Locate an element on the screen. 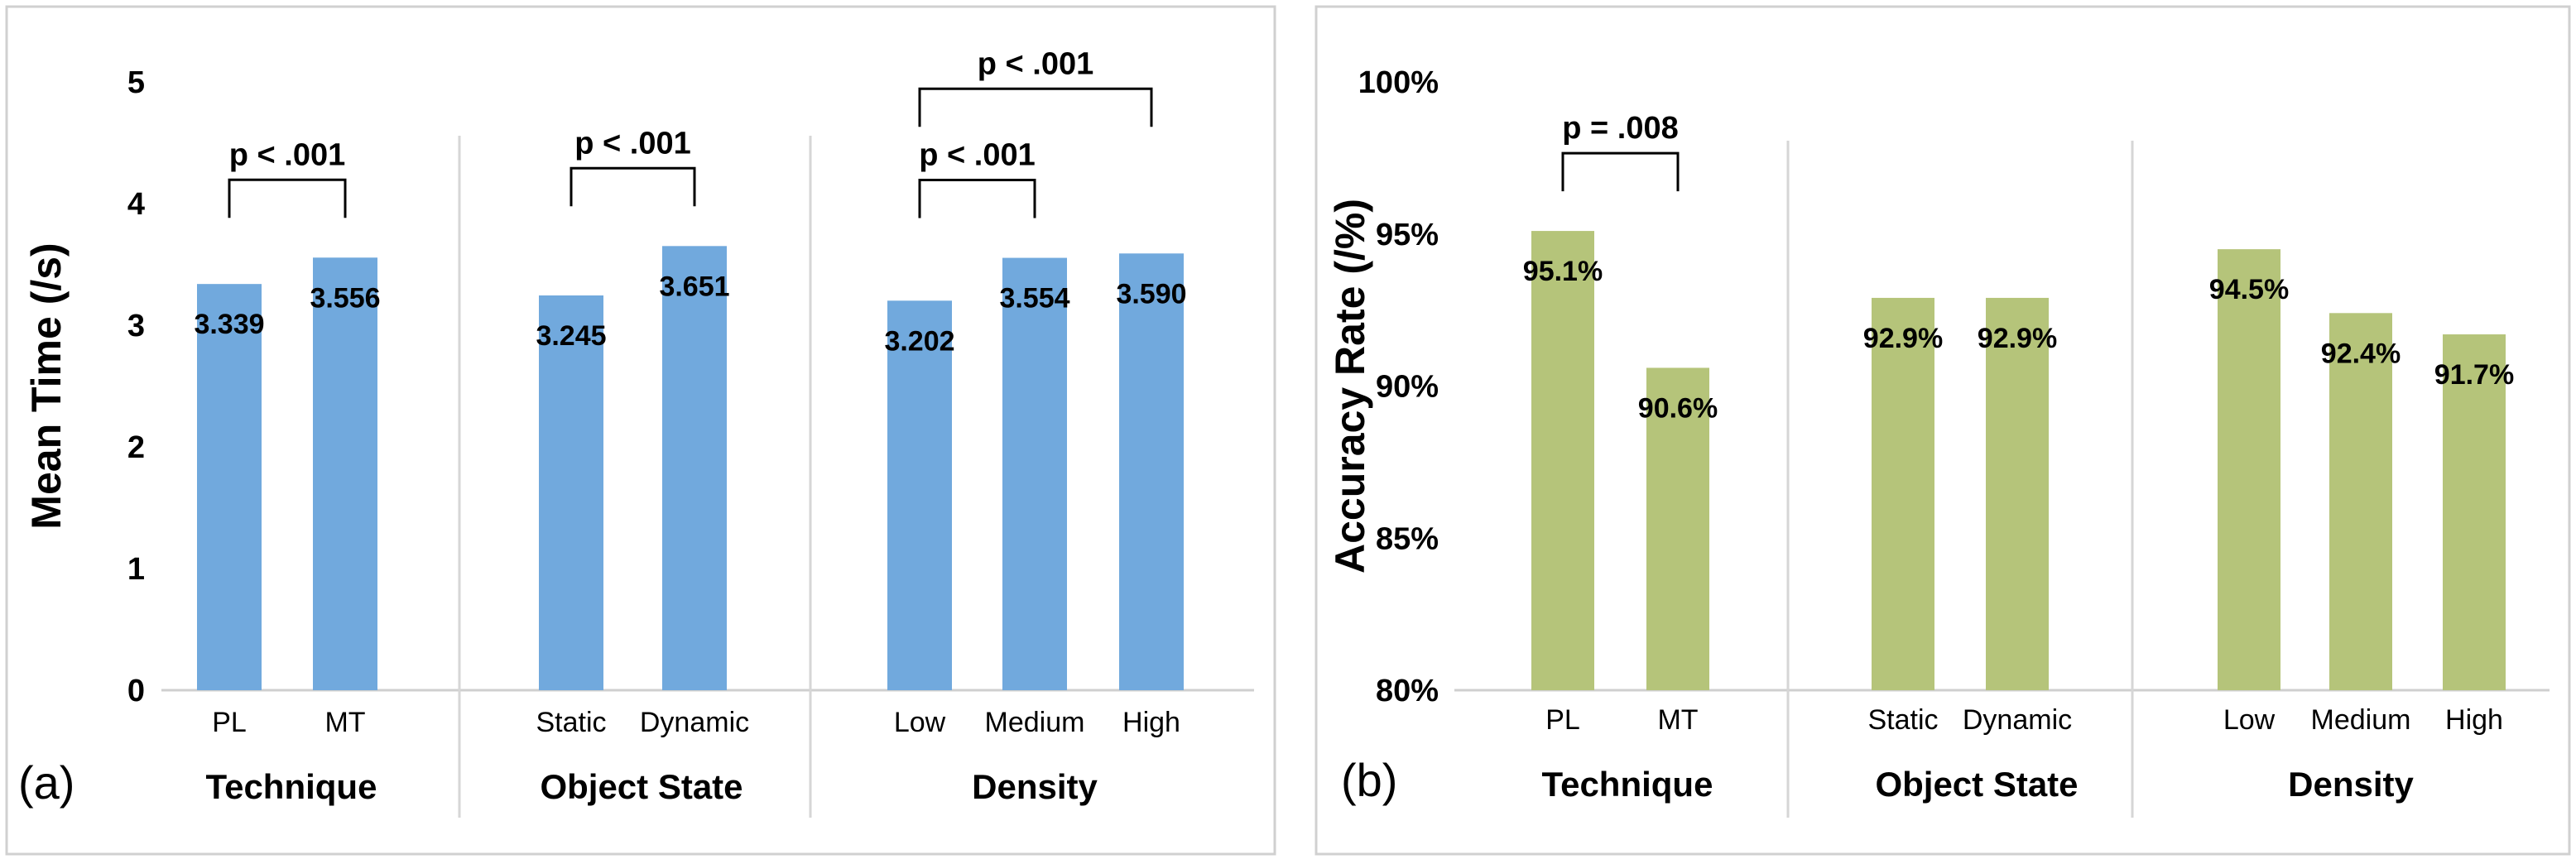 This screenshot has width=2576, height=864. panel-label: (b) is located at coordinates (1369, 780).